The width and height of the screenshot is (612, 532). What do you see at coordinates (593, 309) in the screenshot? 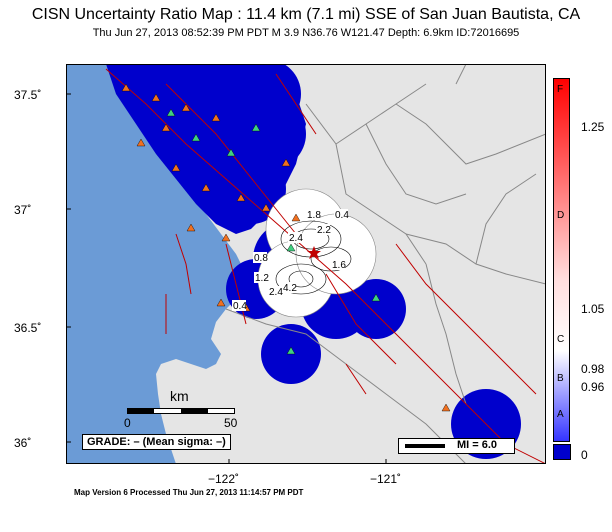
I see `cb-value-1-05: 1.05` at bounding box center [593, 309].